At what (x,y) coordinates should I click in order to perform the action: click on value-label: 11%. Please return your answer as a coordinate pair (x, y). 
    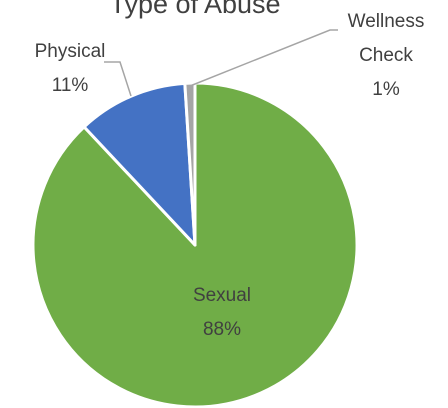
    Looking at the image, I should click on (70, 85).